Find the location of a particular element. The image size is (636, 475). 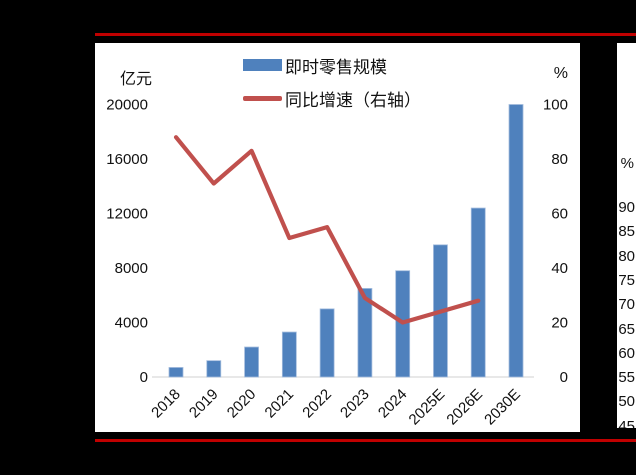

x-axis-label-2026E: 2026E is located at coordinates (464, 407).